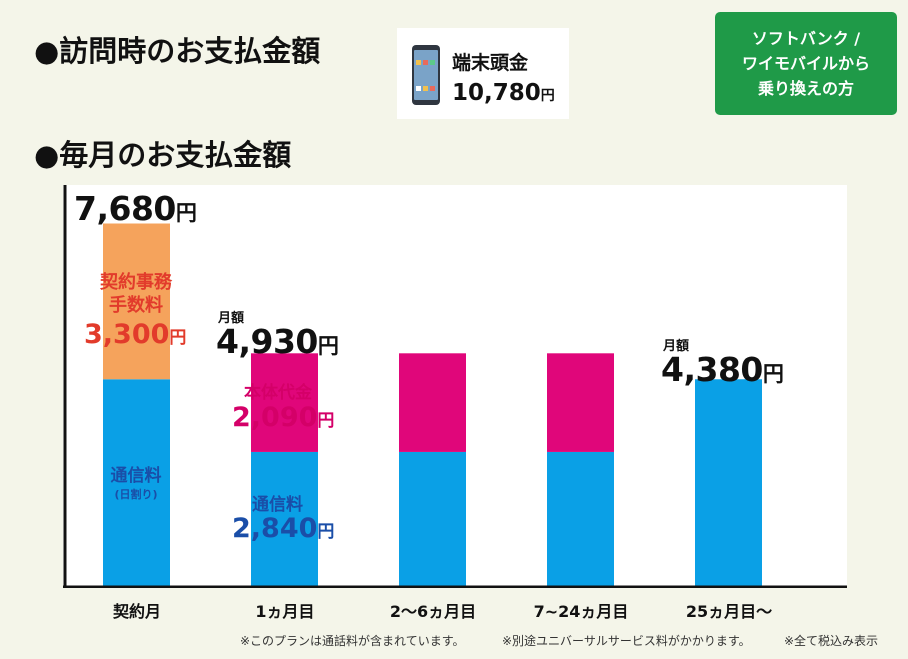 This screenshot has width=908, height=659. What do you see at coordinates (831, 641) in the screenshot?
I see `footnote-tax-included: ※全て税込み表示` at bounding box center [831, 641].